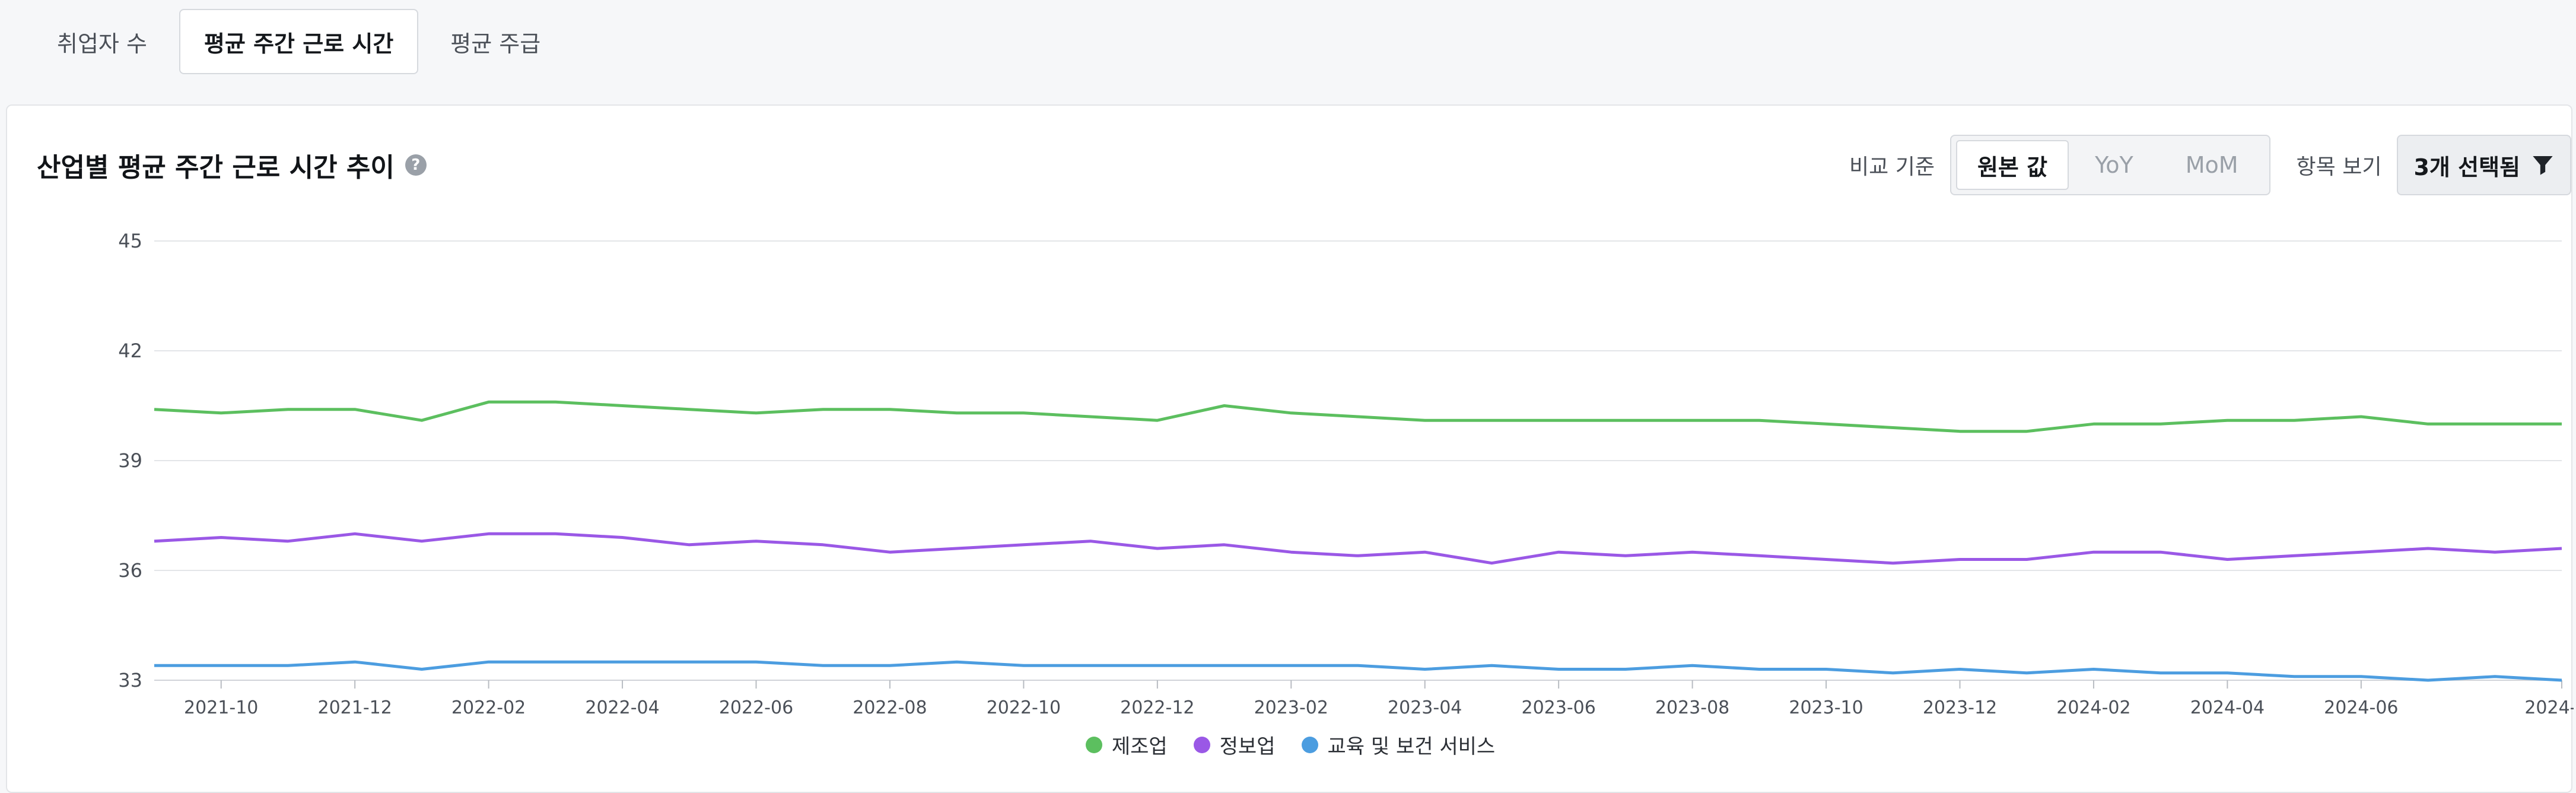 The height and width of the screenshot is (793, 2576). I want to click on legend-label: 제조업, so click(1139, 747).